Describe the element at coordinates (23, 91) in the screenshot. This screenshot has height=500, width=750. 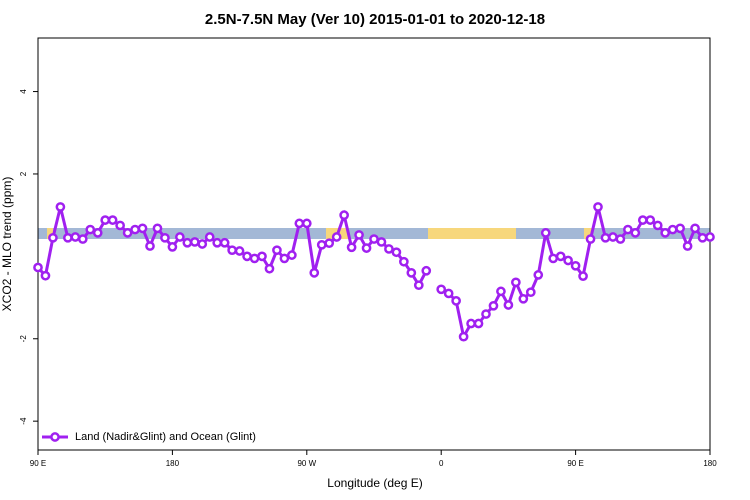
I see `y-tick-label: 4` at that location.